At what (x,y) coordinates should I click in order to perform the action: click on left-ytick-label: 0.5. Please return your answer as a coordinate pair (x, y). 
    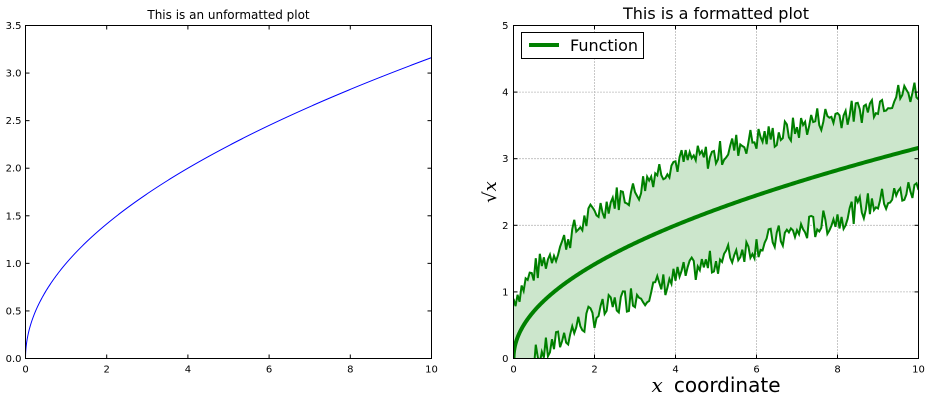
    Looking at the image, I should click on (14, 311).